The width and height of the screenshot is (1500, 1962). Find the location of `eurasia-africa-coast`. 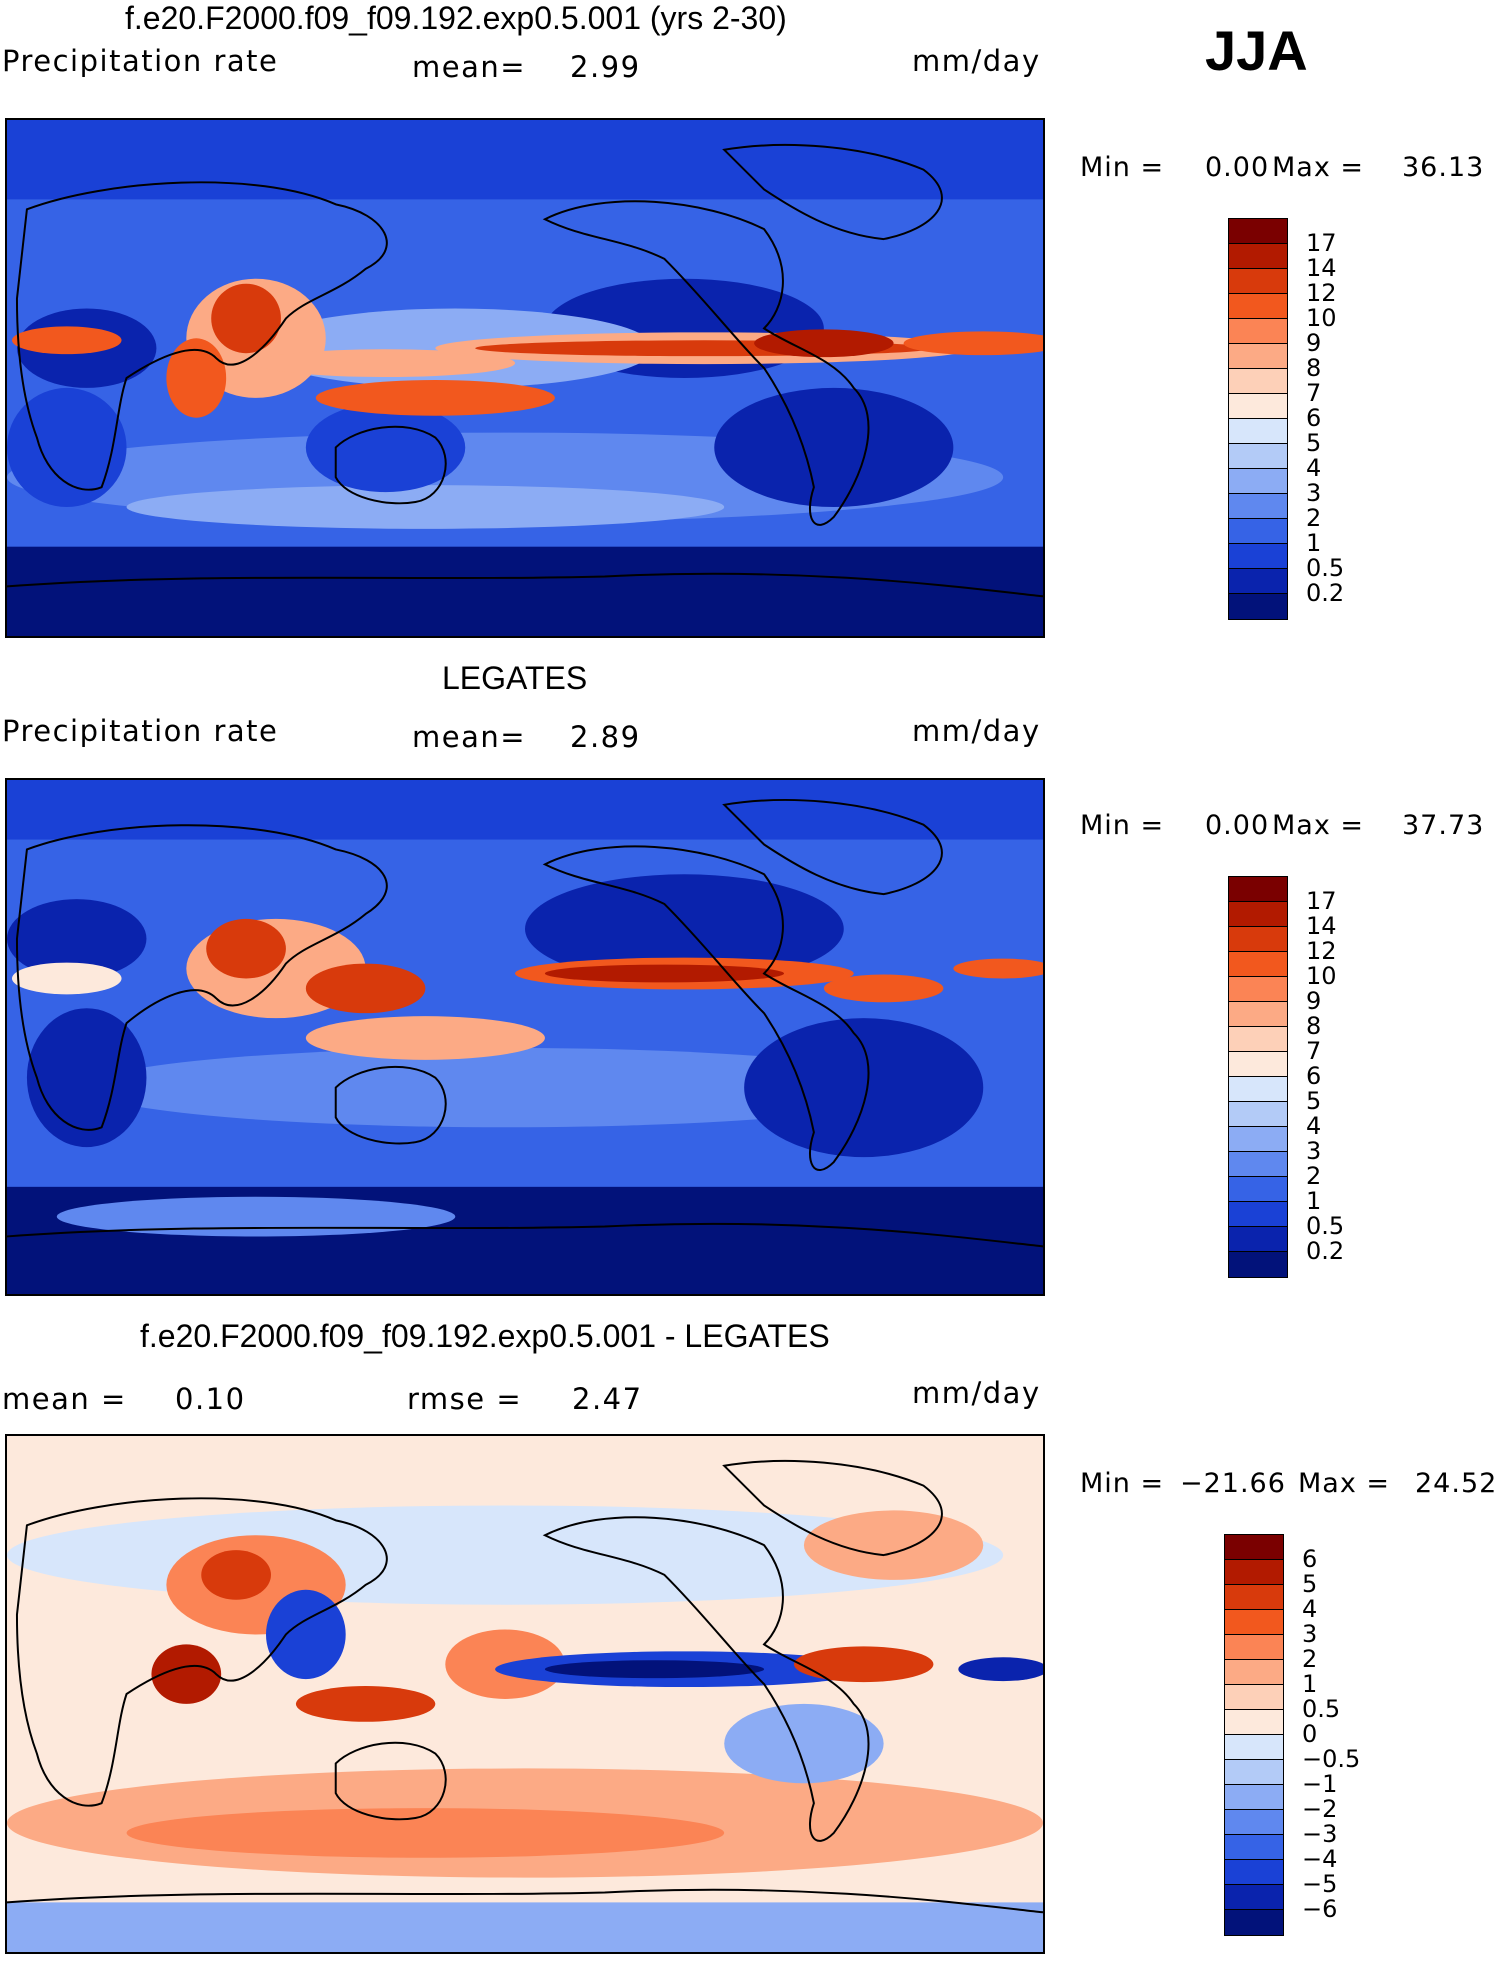

eurasia-africa-coast is located at coordinates (201, 977).